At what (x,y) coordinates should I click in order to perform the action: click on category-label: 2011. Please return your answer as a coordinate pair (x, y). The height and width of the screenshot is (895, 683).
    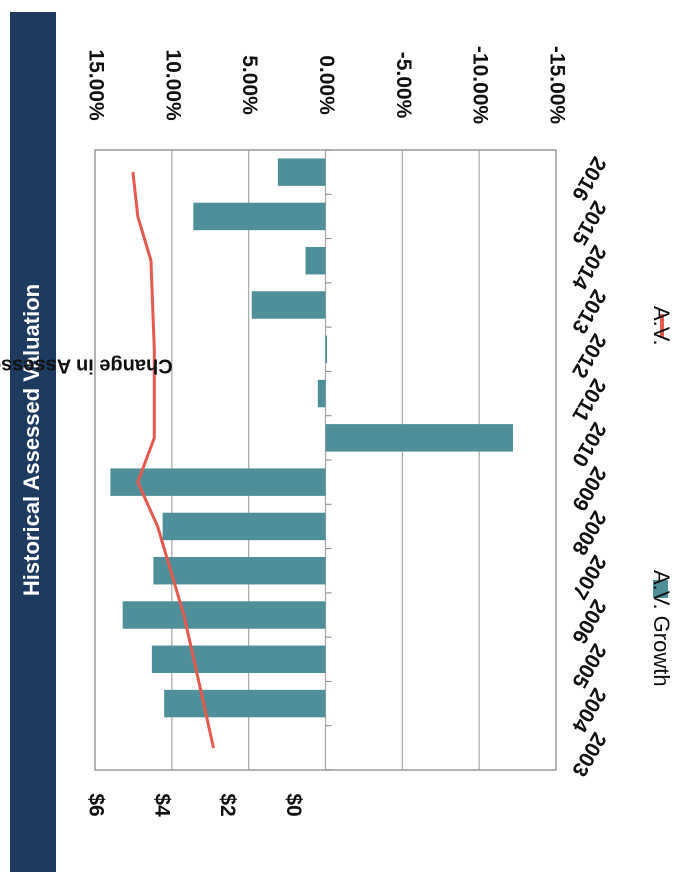
    Looking at the image, I should click on (588, 400).